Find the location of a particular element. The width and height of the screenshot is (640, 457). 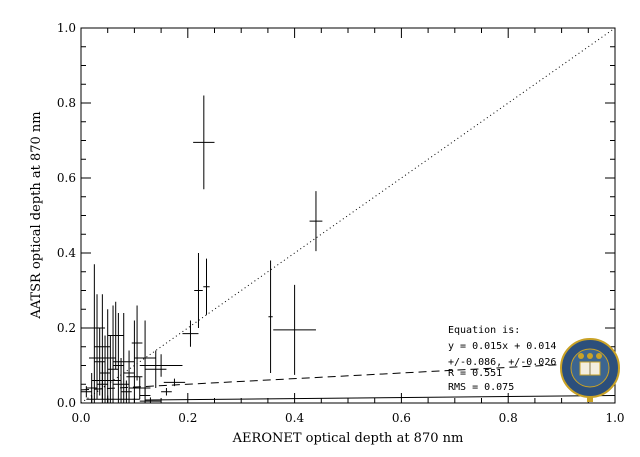

y-tick-label: 0.2 is located at coordinates (66, 328).